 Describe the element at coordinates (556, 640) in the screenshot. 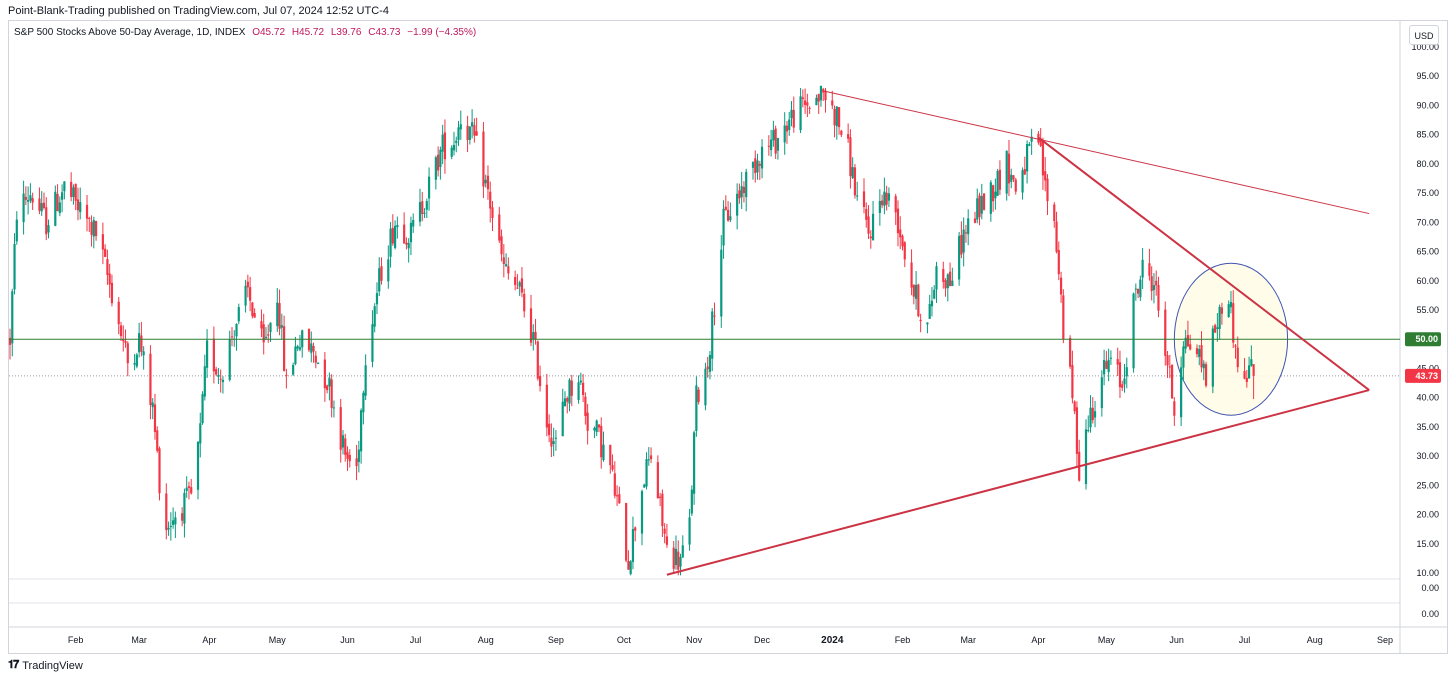

I see `x-tick-label: Sep` at that location.